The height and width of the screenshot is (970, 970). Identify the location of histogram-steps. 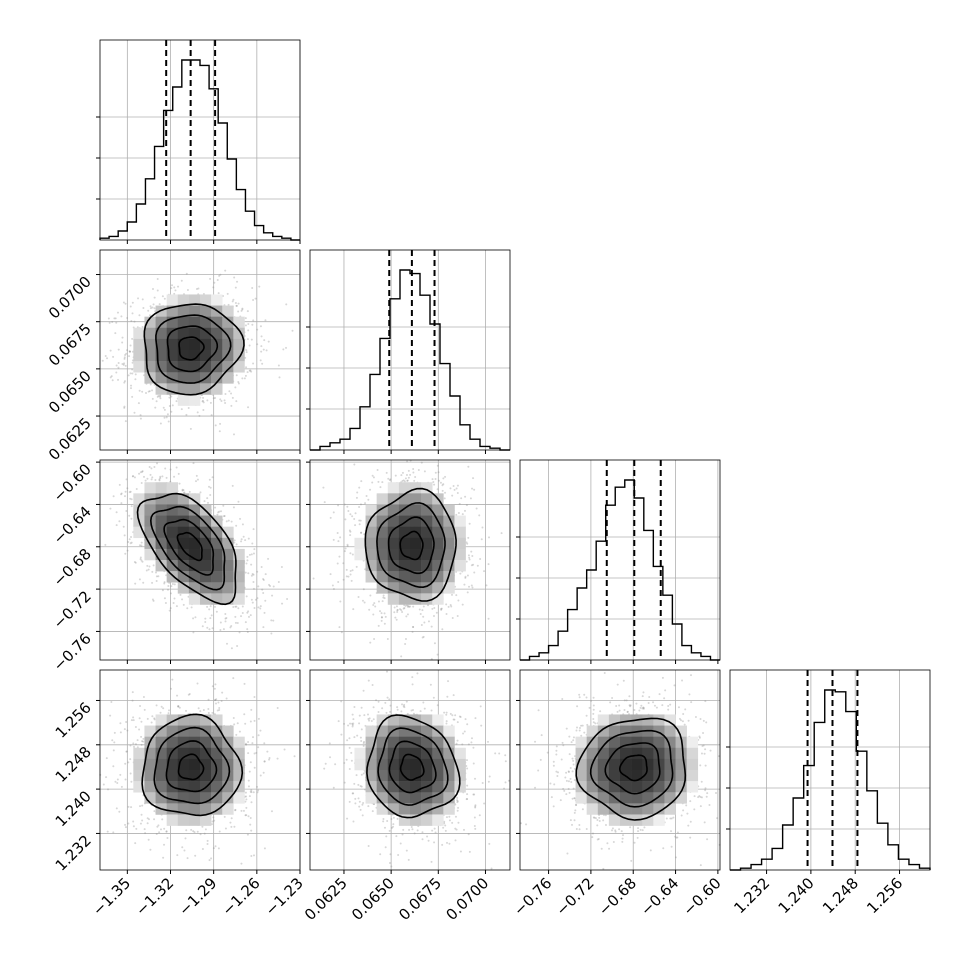
(410, 360).